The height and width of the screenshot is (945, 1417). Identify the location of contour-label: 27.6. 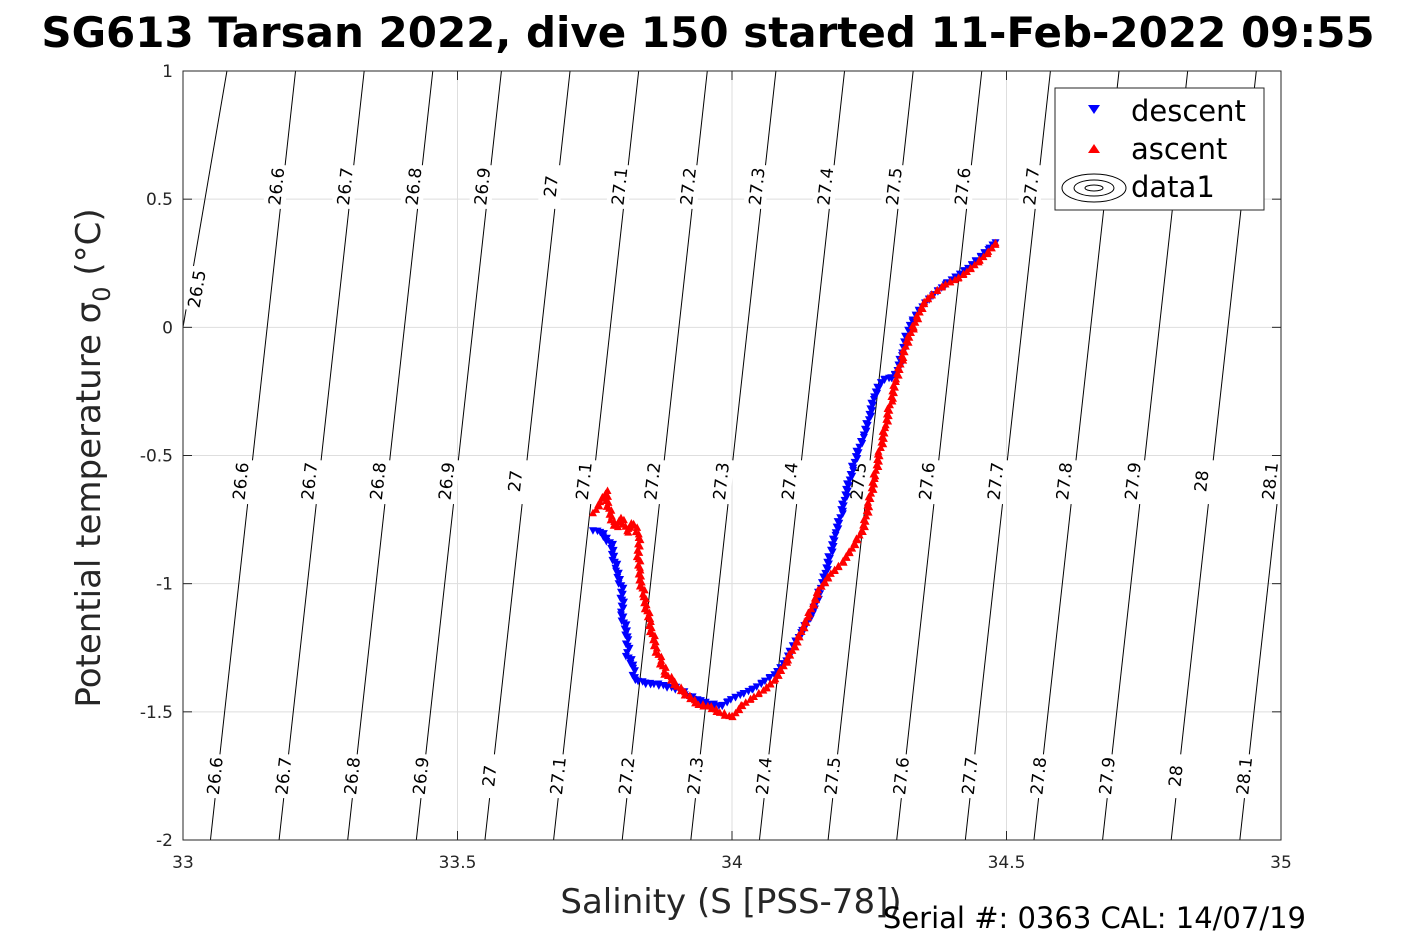
(928, 481).